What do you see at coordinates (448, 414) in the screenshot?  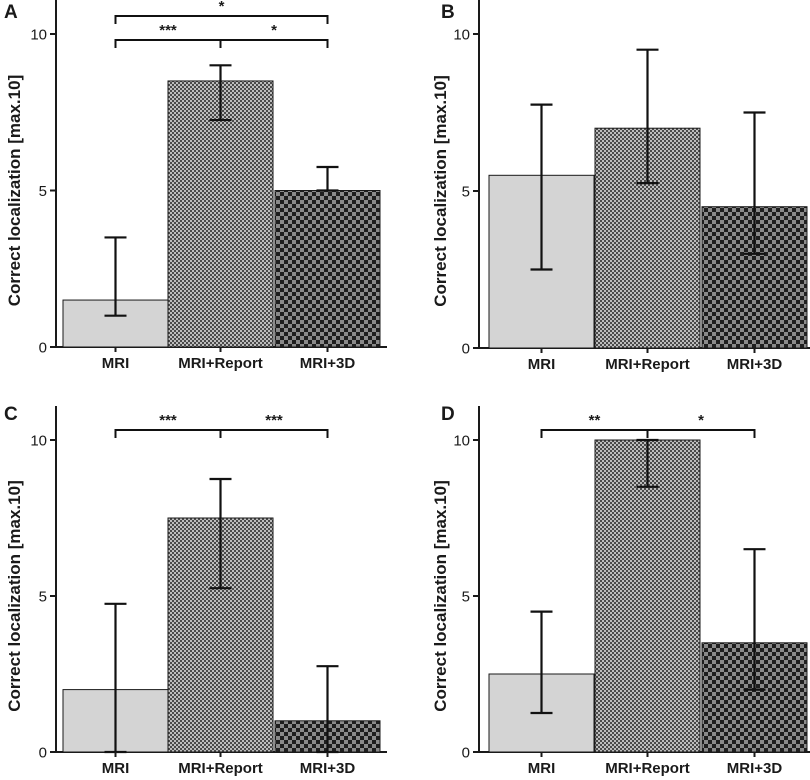 I see `panel-letter: D` at bounding box center [448, 414].